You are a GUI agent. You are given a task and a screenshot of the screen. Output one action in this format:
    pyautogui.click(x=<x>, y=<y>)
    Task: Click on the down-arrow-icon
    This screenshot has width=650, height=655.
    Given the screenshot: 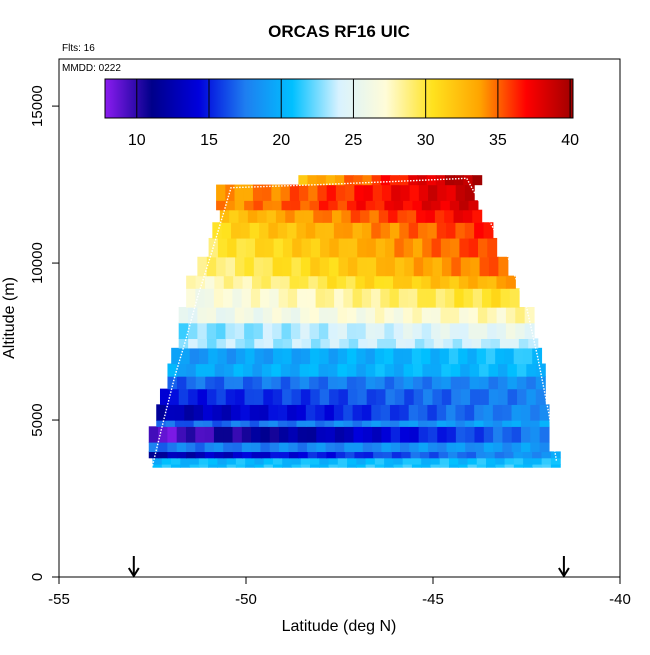 What is the action you would take?
    pyautogui.click(x=564, y=567)
    